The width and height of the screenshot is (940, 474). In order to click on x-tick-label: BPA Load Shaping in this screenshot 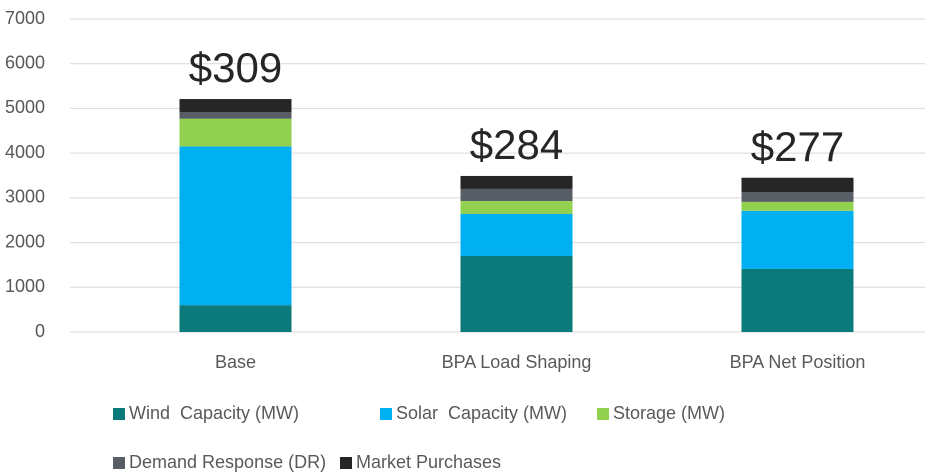, I will do `click(517, 362)`.